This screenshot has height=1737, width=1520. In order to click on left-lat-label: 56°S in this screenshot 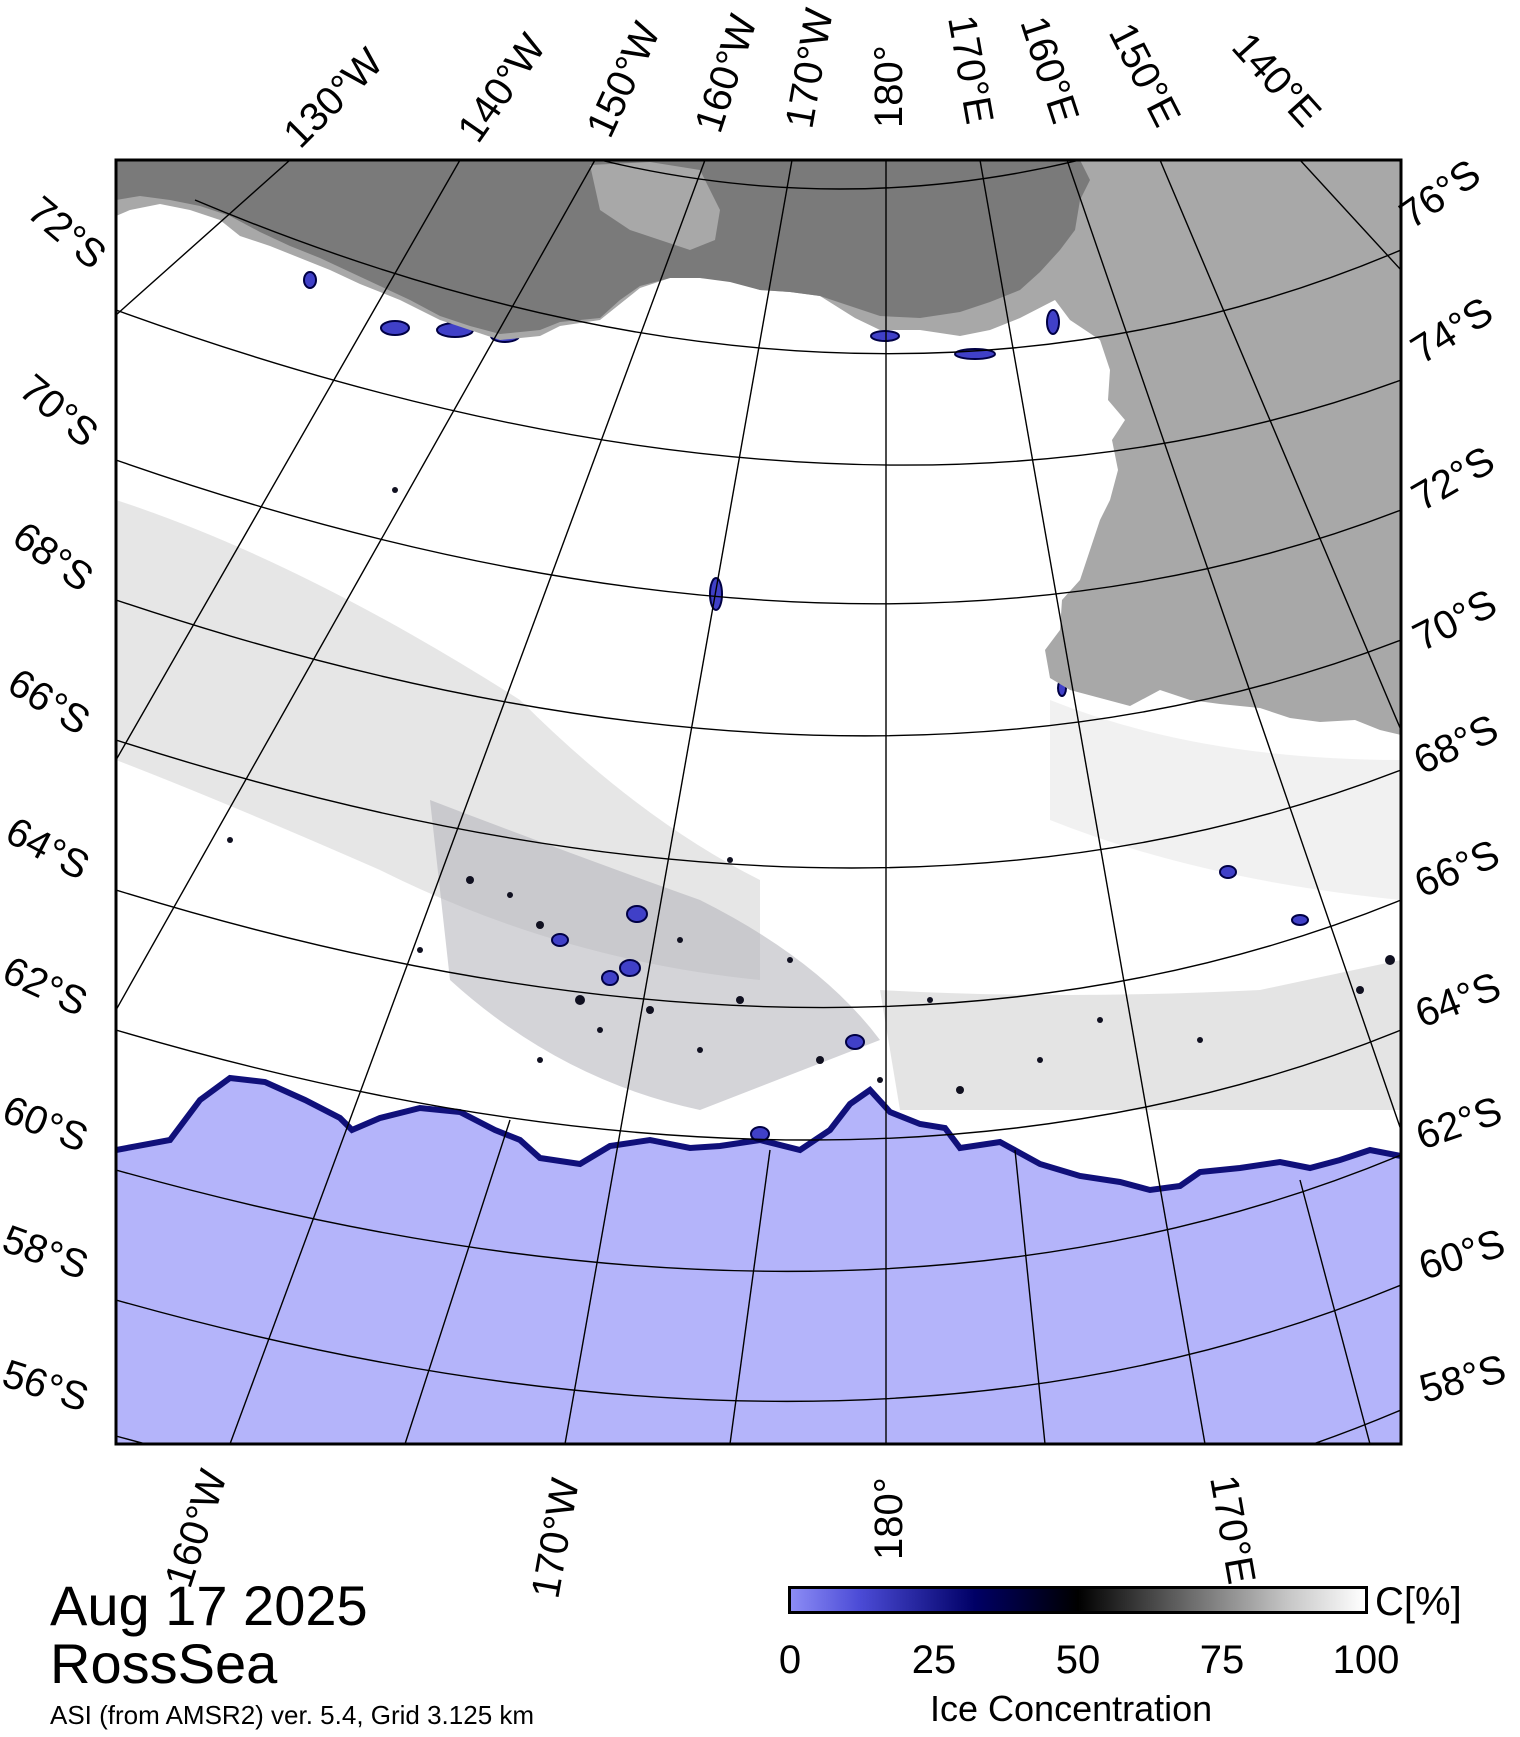, I will do `click(47, 1386)`.